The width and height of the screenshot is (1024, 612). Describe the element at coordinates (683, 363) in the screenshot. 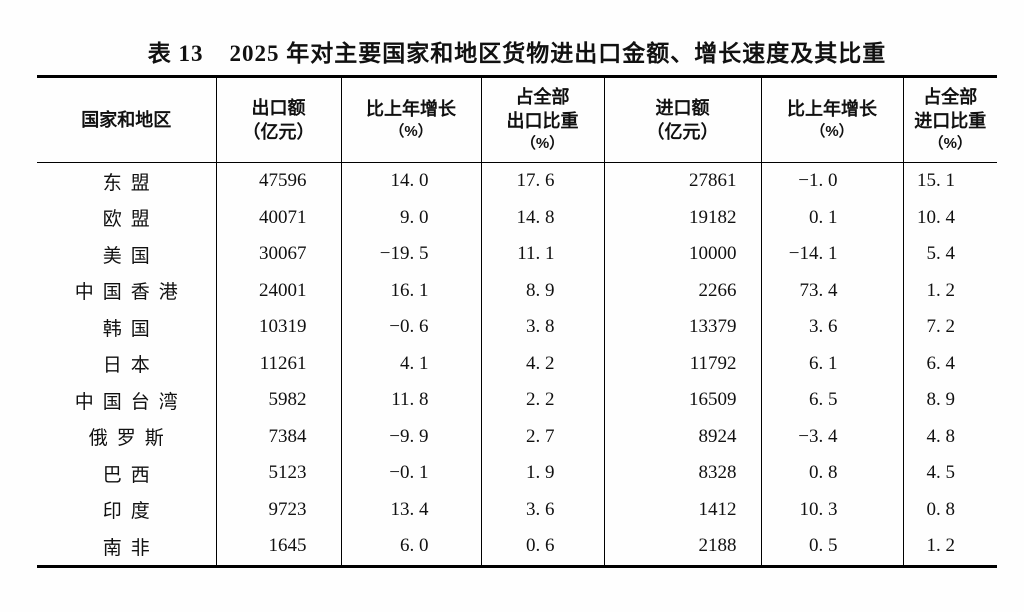

I see `cell-import-value: 11792` at that location.